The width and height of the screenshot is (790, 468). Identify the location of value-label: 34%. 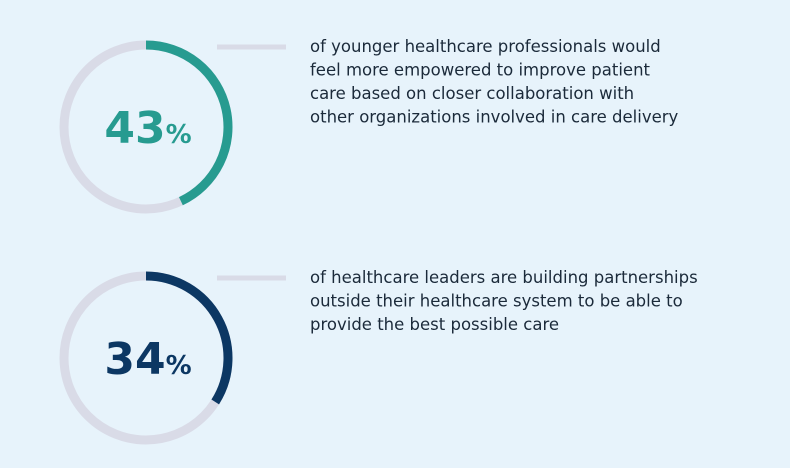
(147, 359).